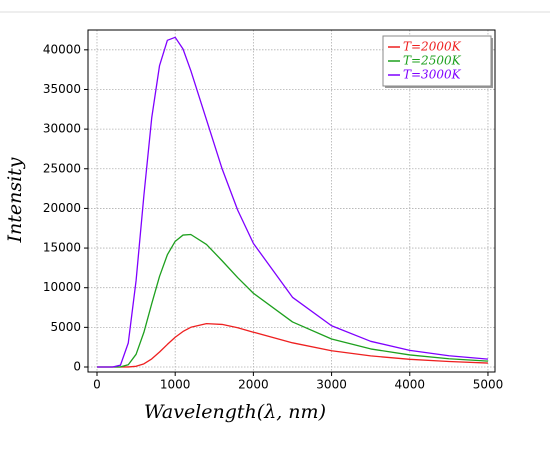  I want to click on x-tick-label: 2000, so click(253, 385).